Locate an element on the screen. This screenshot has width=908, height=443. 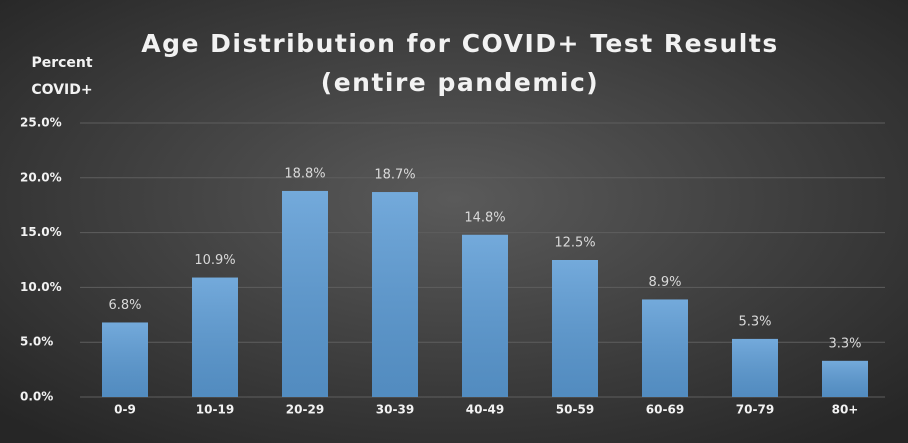
chart-subtitle: (entire pandemic) is located at coordinates (460, 82).